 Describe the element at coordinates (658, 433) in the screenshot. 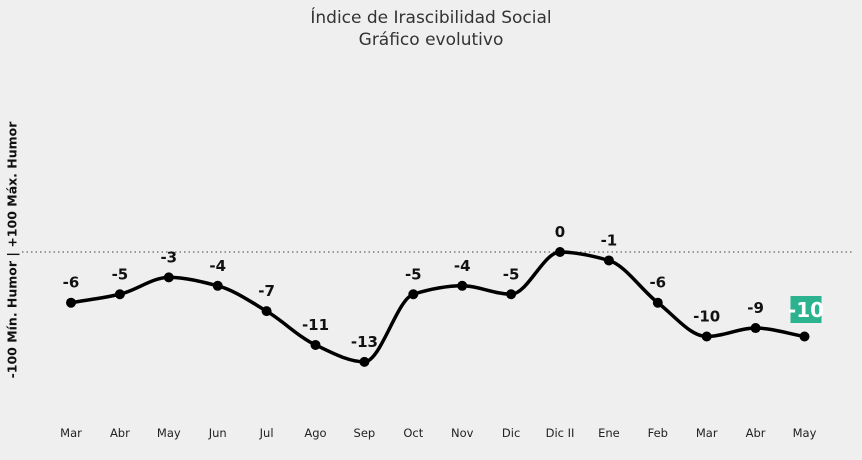

I see `x-tick-label: Feb` at that location.